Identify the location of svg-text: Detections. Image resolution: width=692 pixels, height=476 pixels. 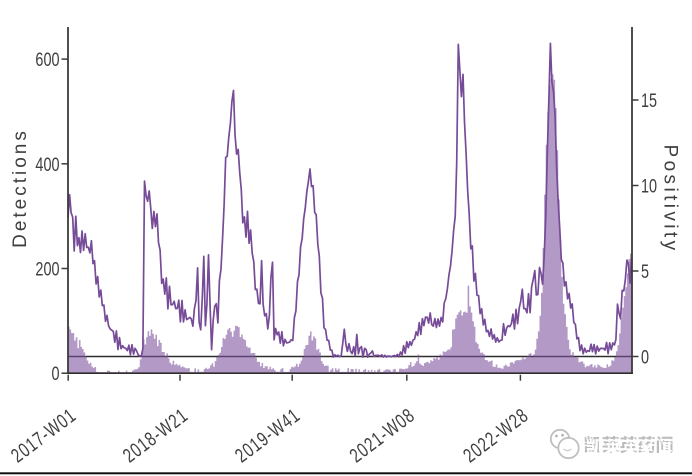
(20, 188).